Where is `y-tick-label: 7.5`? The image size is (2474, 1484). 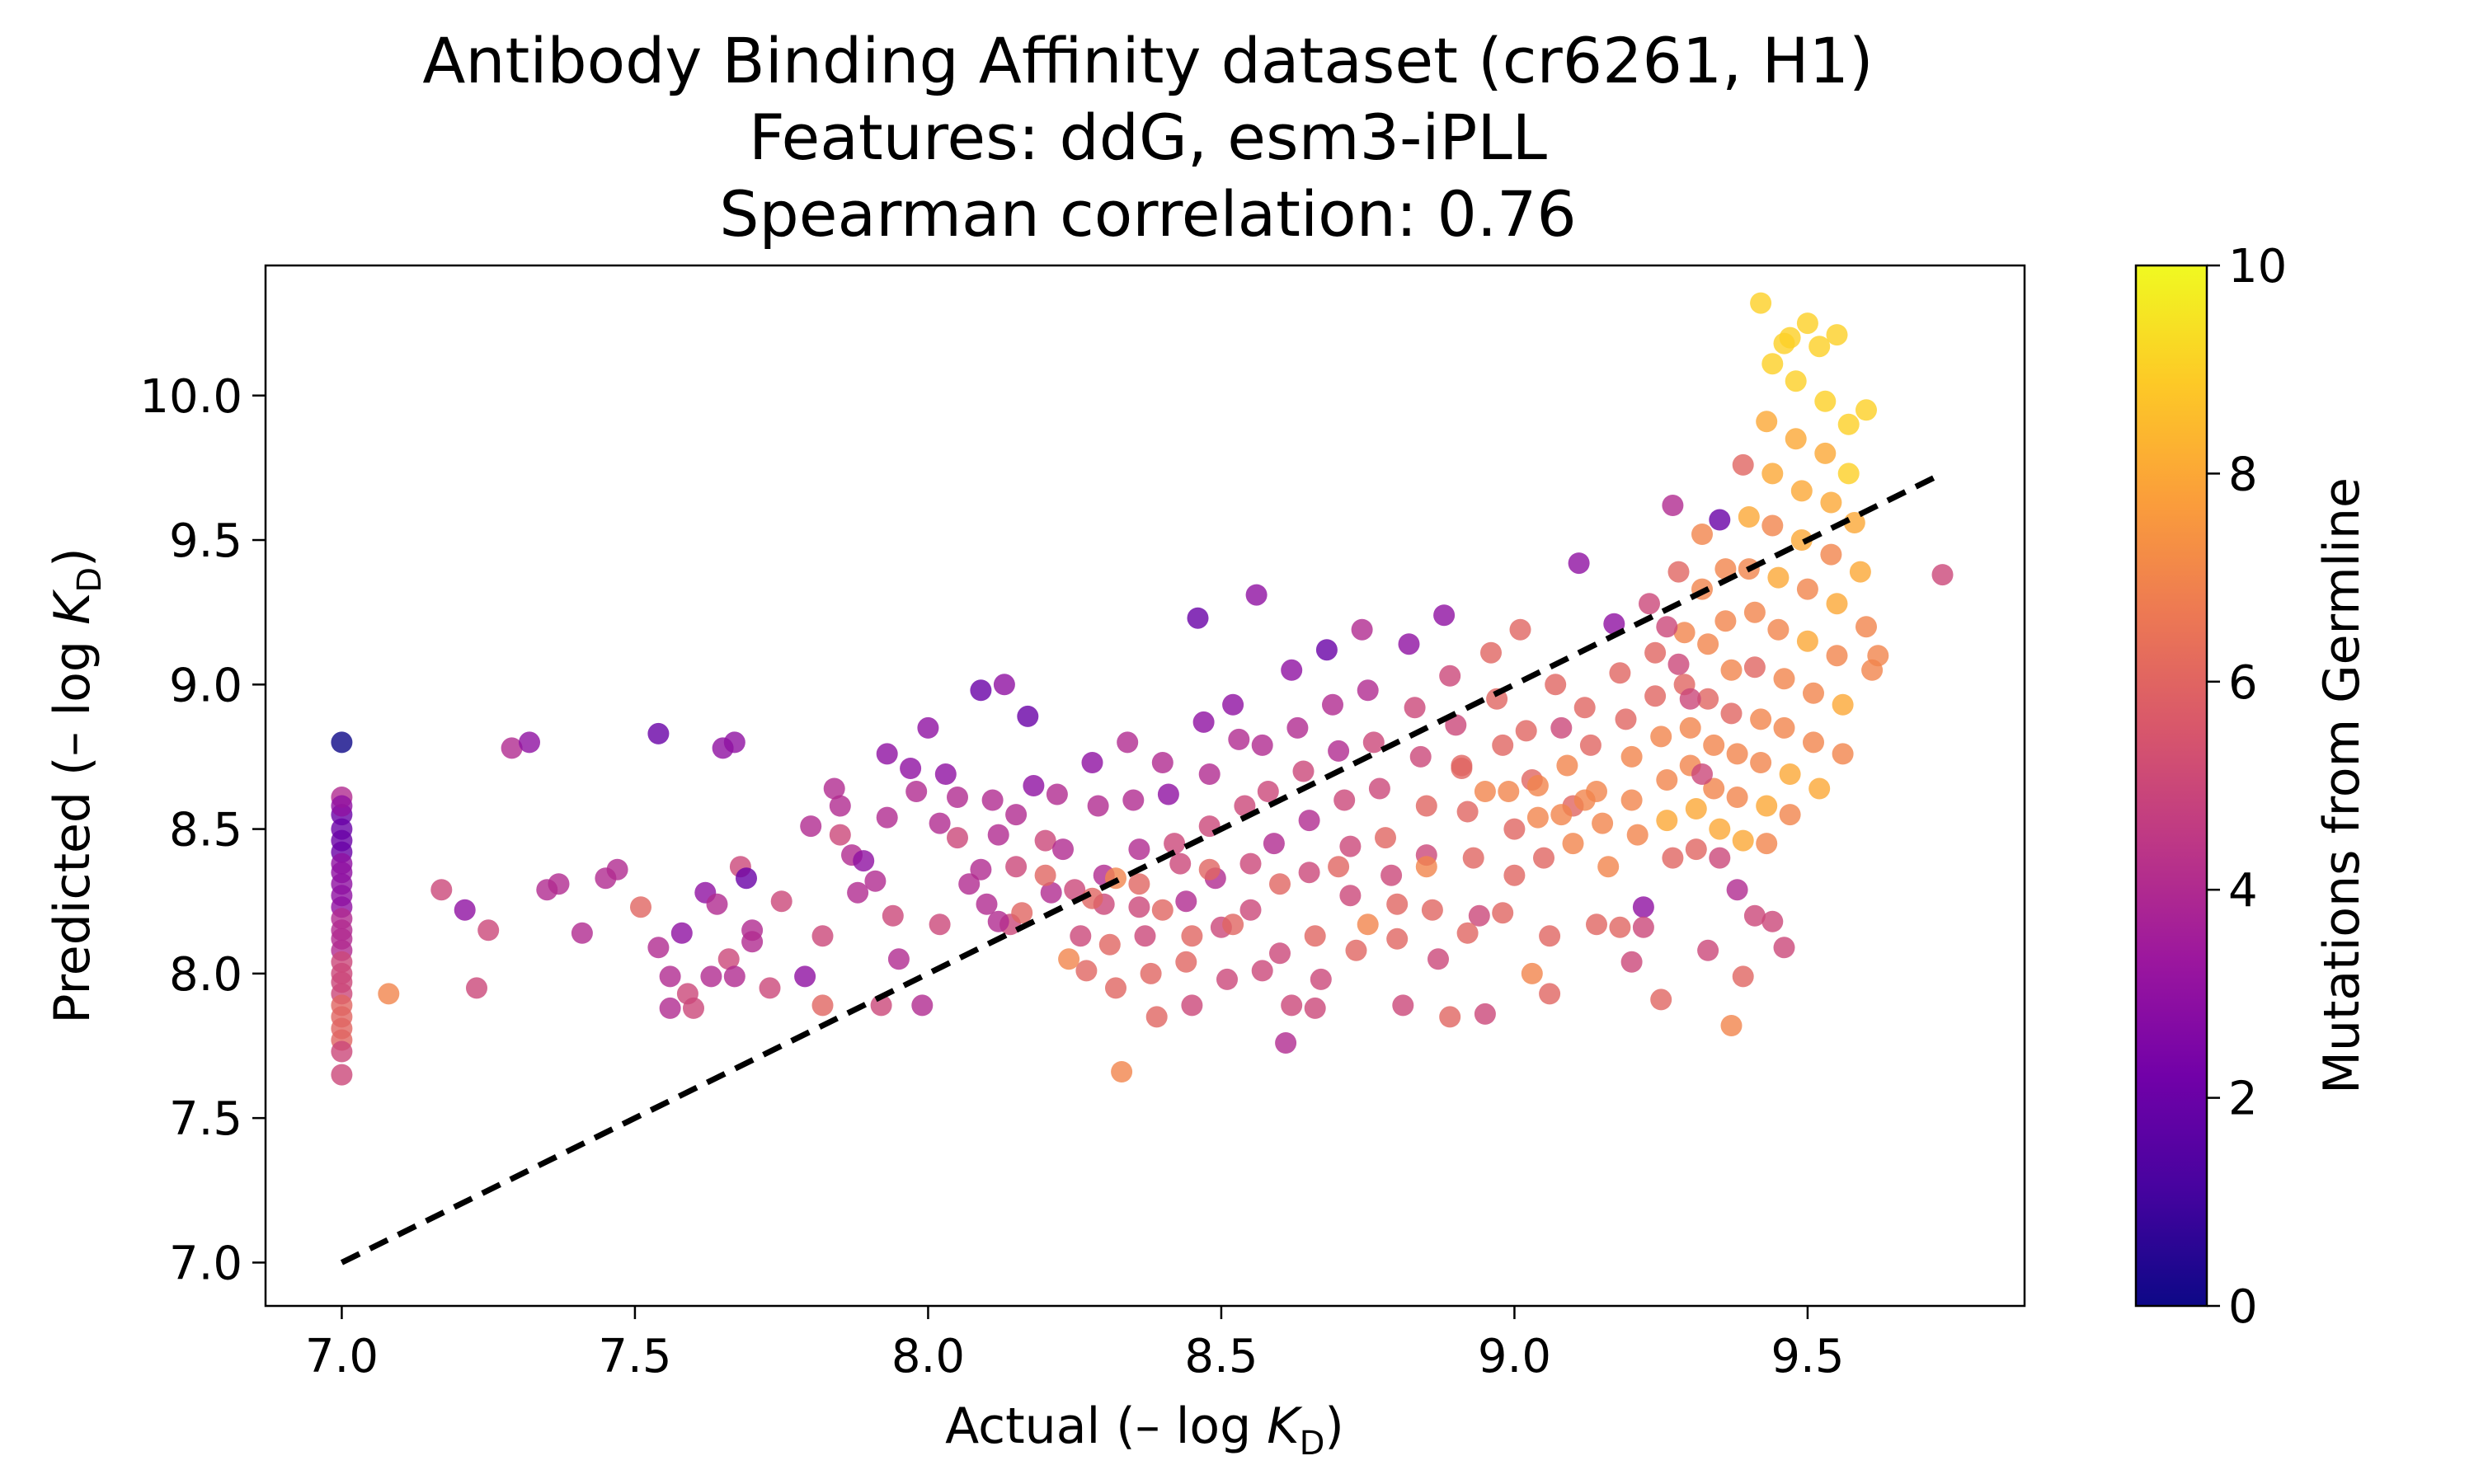
y-tick-label: 7.5 is located at coordinates (205, 1119).